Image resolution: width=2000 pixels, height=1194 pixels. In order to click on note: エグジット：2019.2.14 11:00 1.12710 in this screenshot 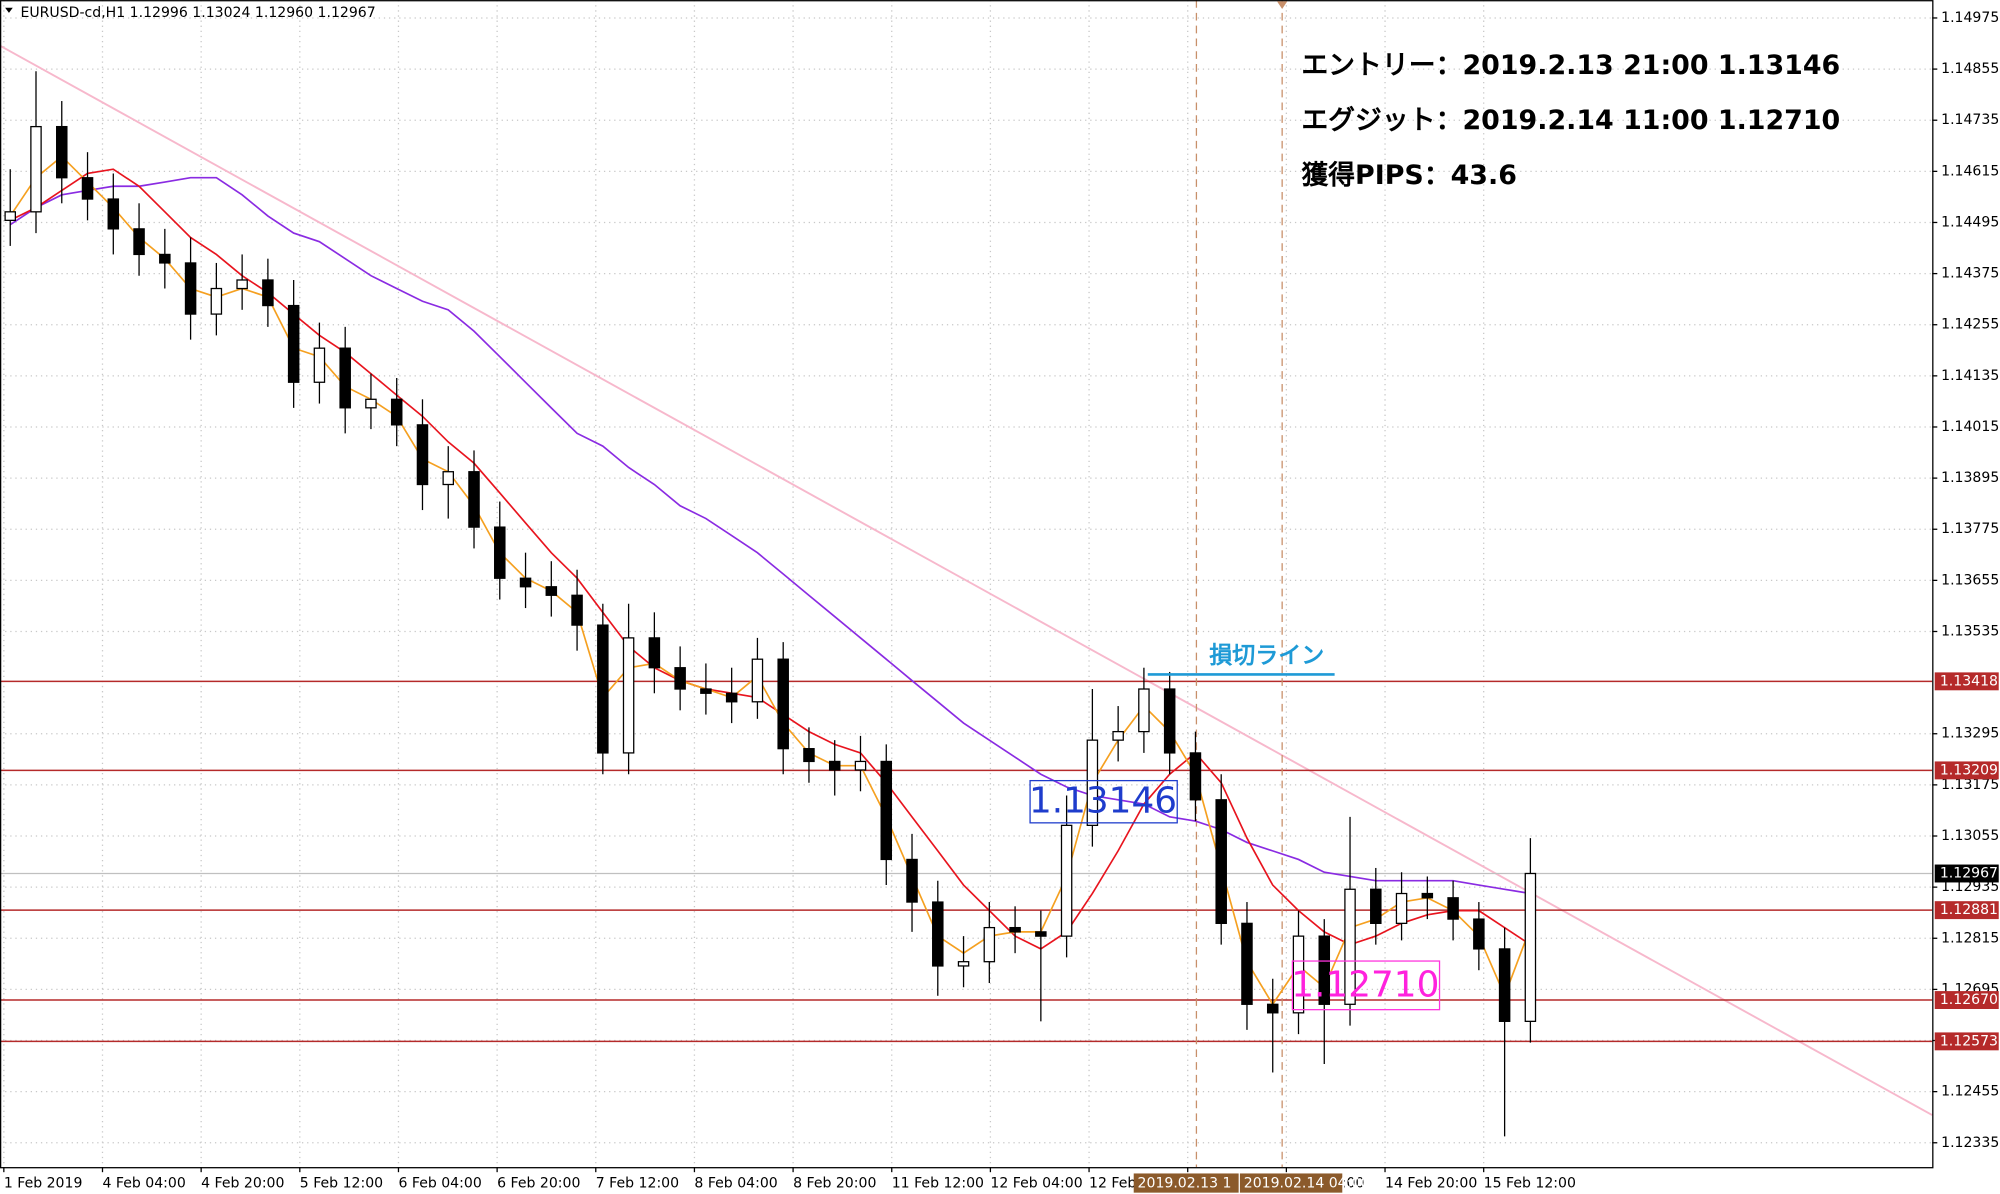, I will do `click(1570, 120)`.